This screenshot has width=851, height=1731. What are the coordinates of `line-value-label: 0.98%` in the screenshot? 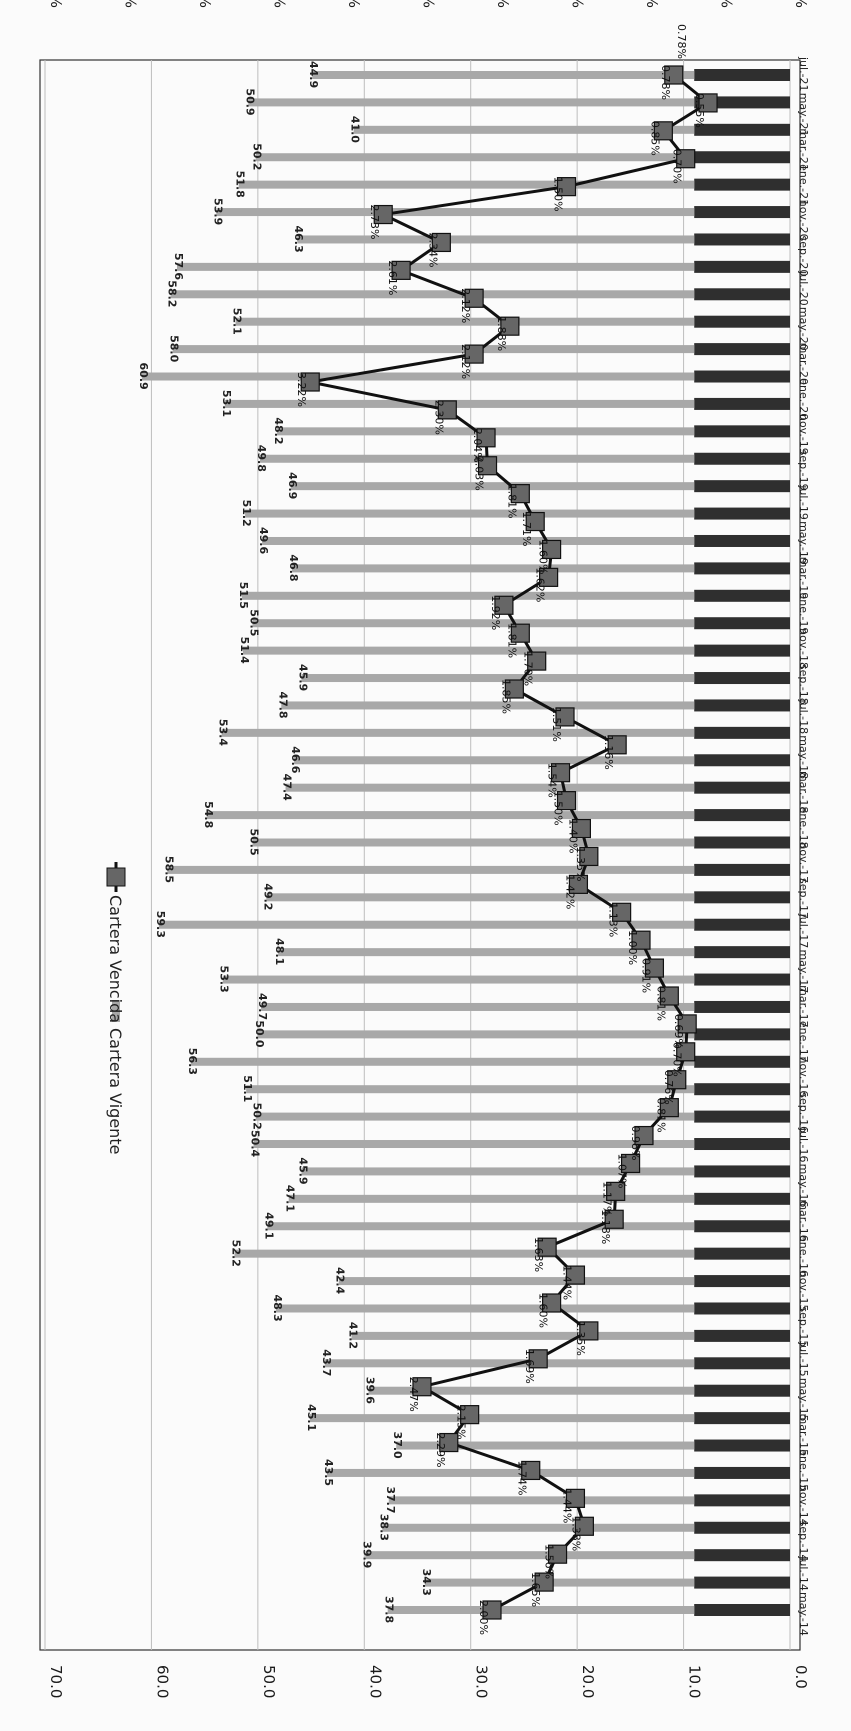 It's located at (635, 1143).